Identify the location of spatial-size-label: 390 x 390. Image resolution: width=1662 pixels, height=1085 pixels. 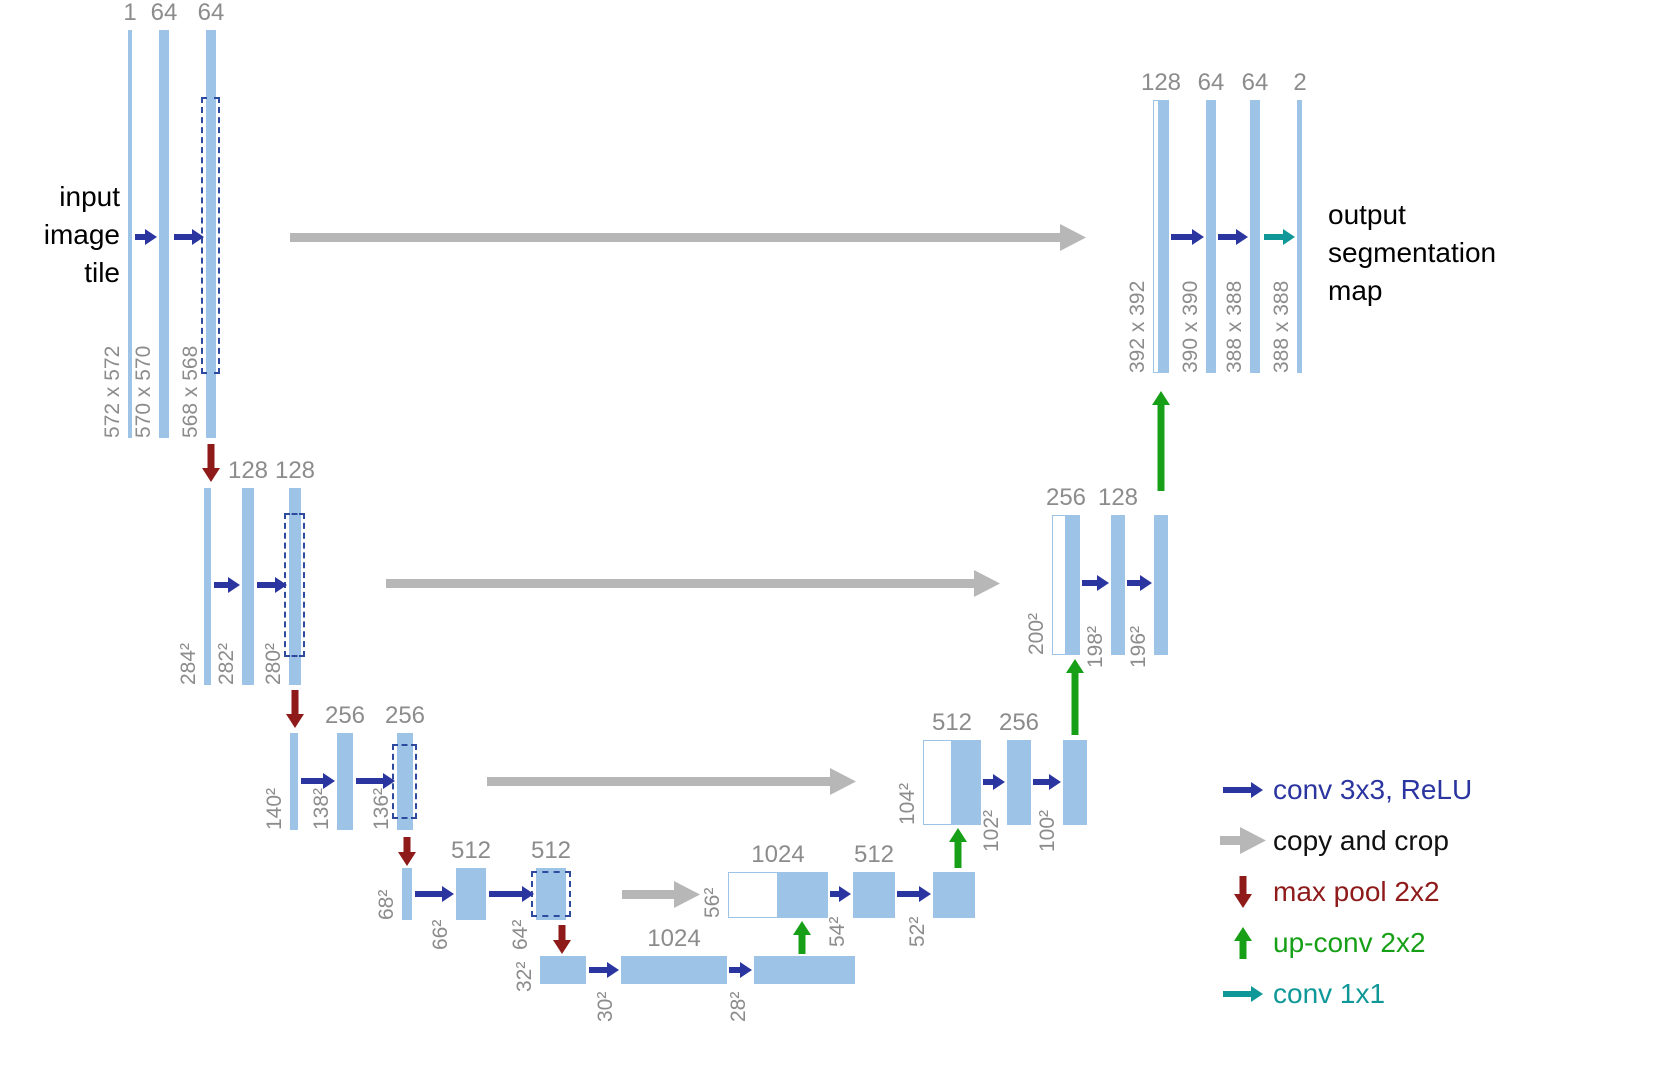
(1190, 326).